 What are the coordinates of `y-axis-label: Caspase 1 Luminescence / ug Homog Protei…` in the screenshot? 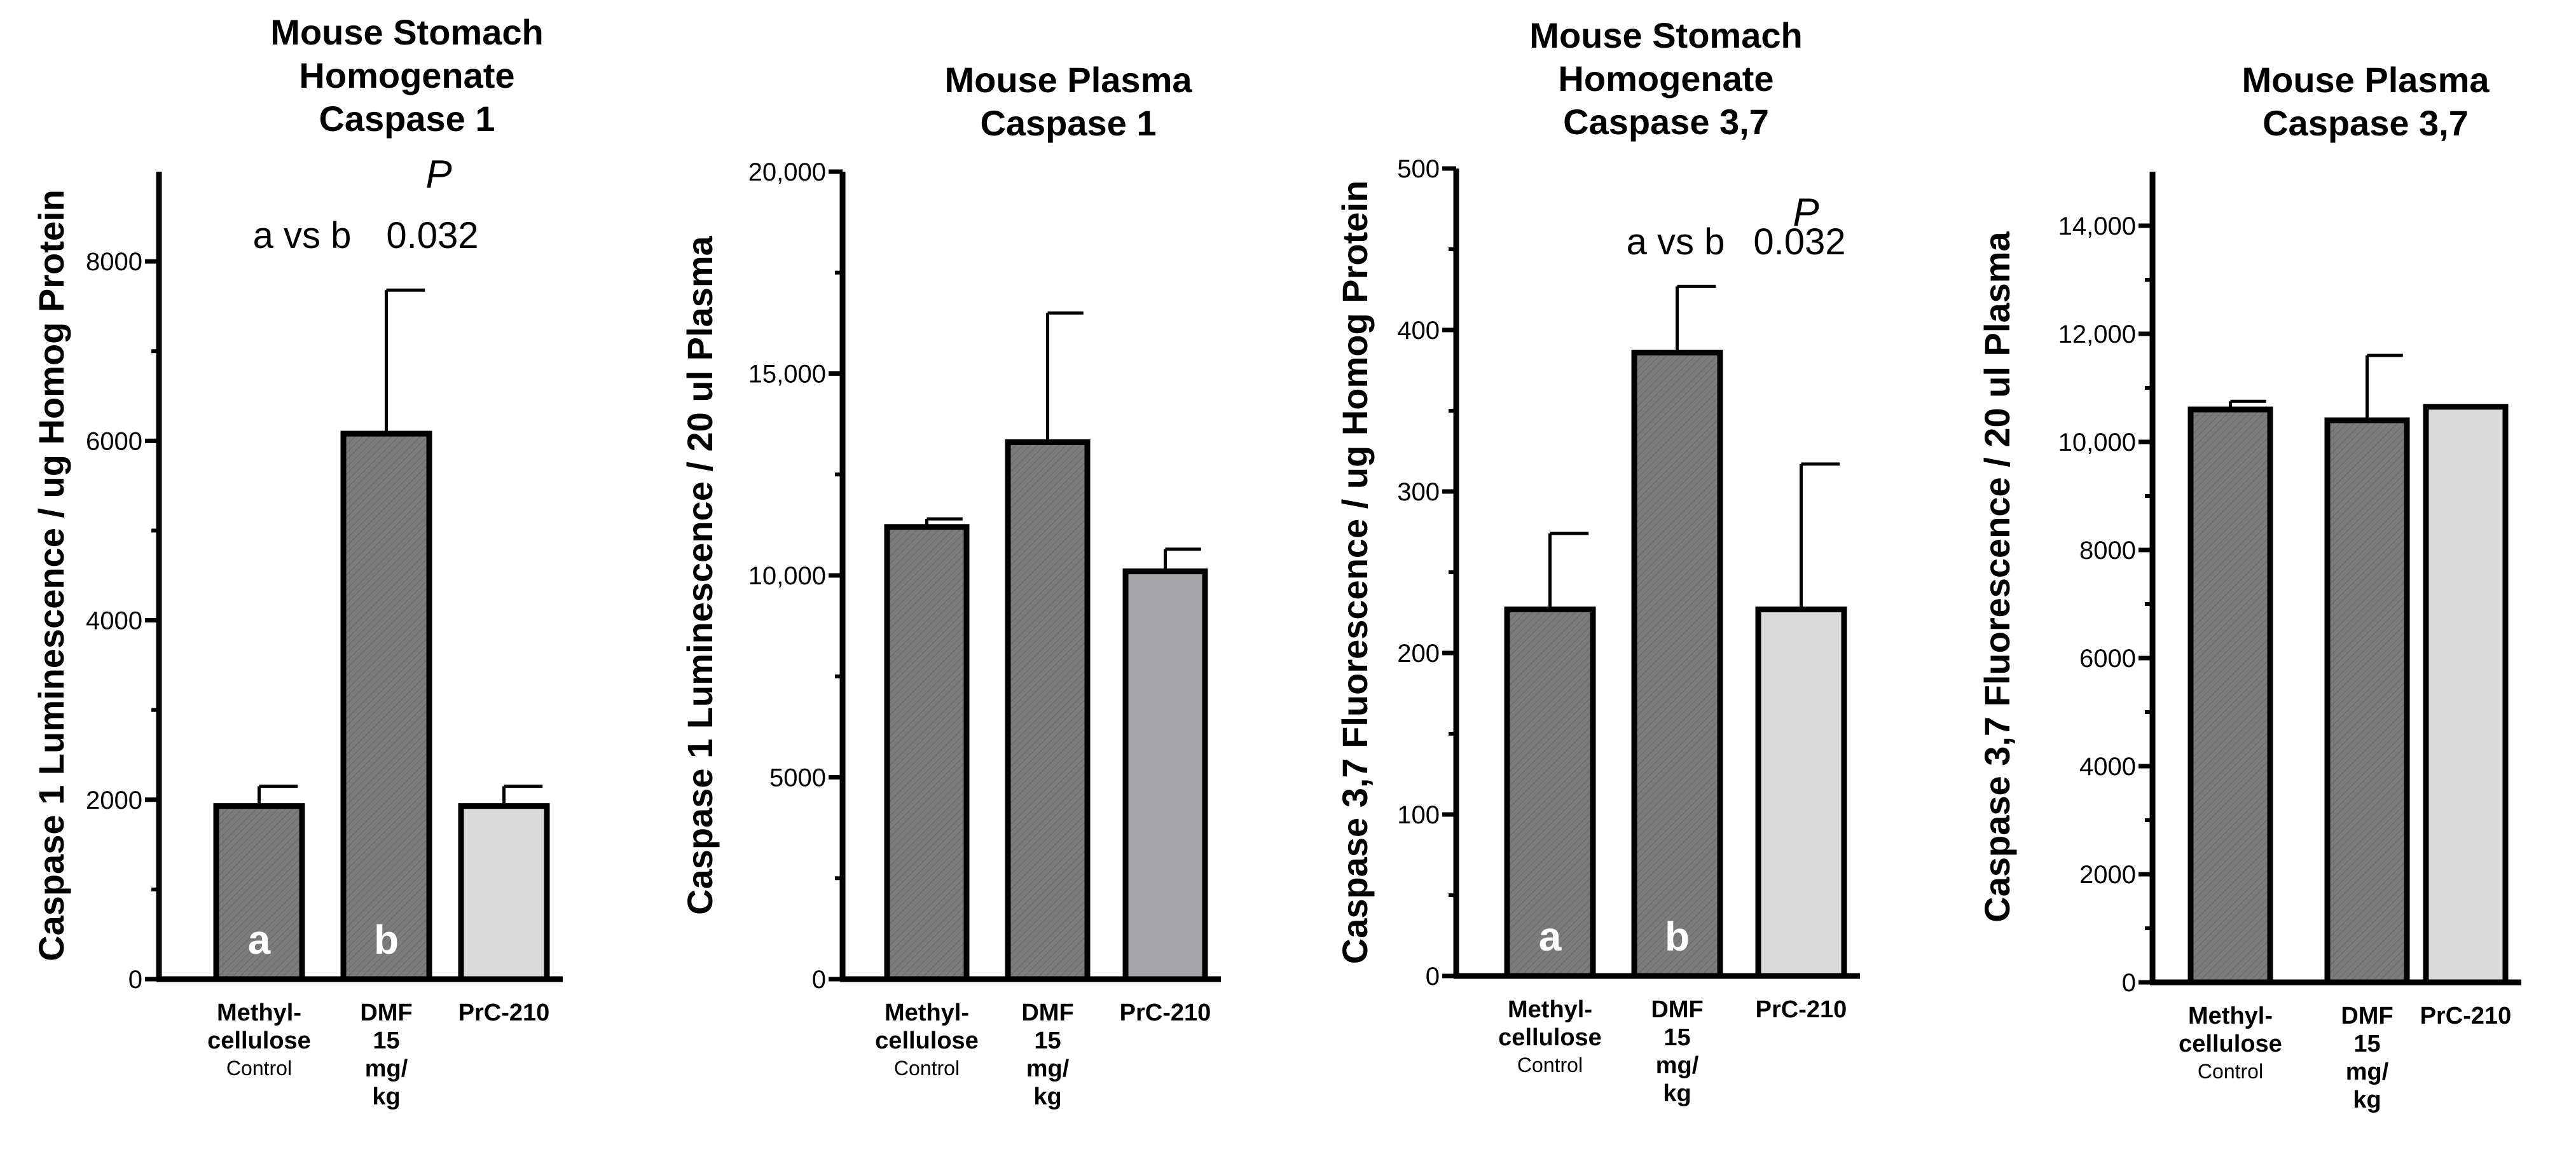 It's located at (51, 575).